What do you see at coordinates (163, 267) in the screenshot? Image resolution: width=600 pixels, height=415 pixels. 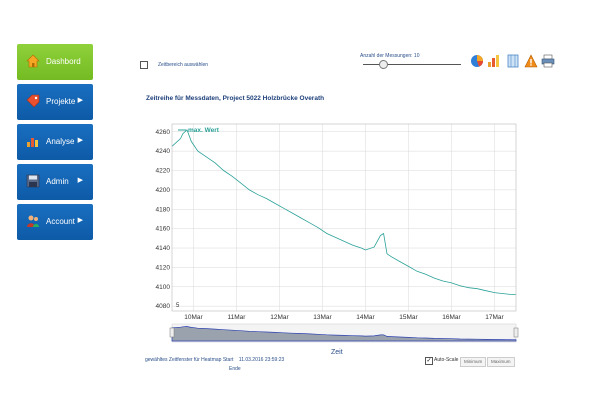 I see `y-tick-label: 4120` at bounding box center [163, 267].